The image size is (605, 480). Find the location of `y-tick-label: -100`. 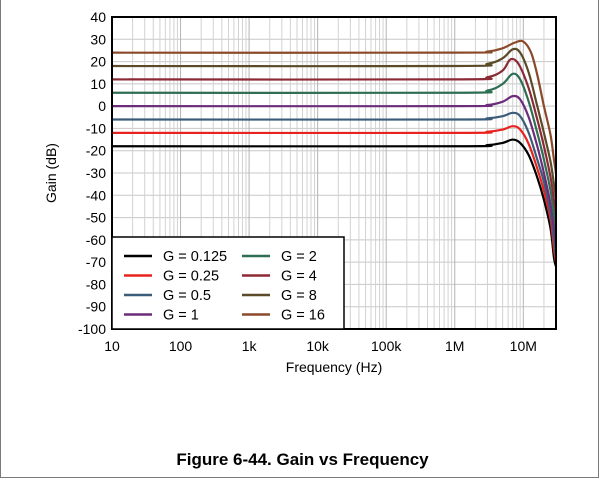

y-tick-label: -100 is located at coordinates (92, 329).